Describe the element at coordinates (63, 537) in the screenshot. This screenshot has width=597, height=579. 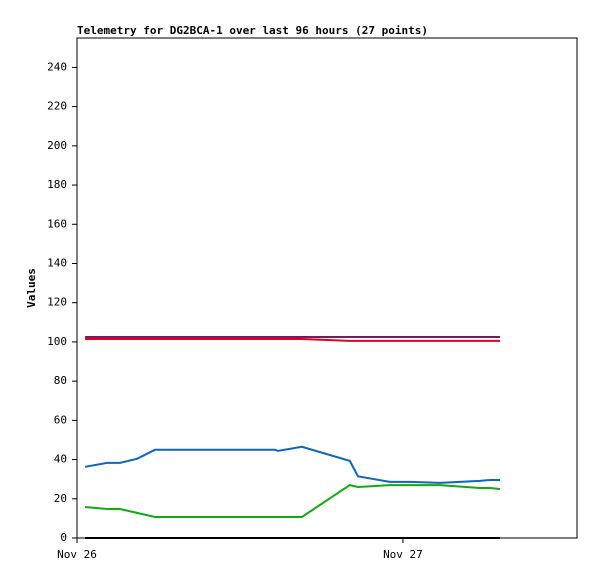
I see `y-tick-label: 0` at that location.